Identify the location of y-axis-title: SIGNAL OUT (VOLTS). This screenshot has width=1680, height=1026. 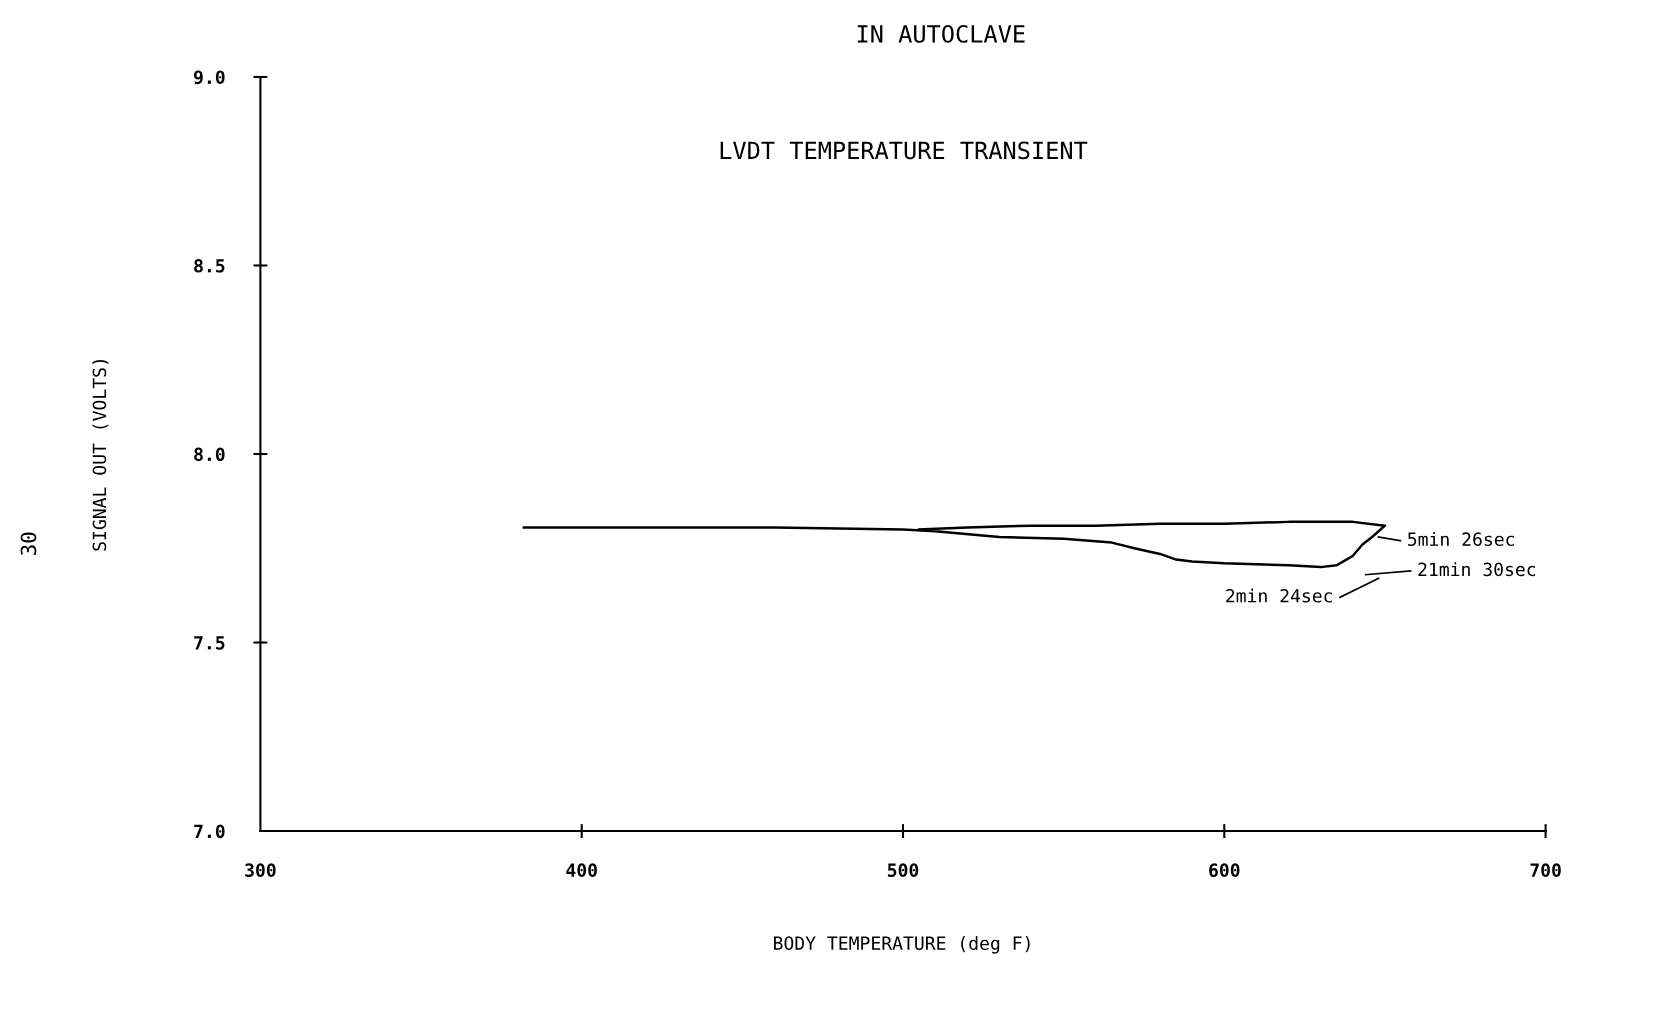
(100, 455).